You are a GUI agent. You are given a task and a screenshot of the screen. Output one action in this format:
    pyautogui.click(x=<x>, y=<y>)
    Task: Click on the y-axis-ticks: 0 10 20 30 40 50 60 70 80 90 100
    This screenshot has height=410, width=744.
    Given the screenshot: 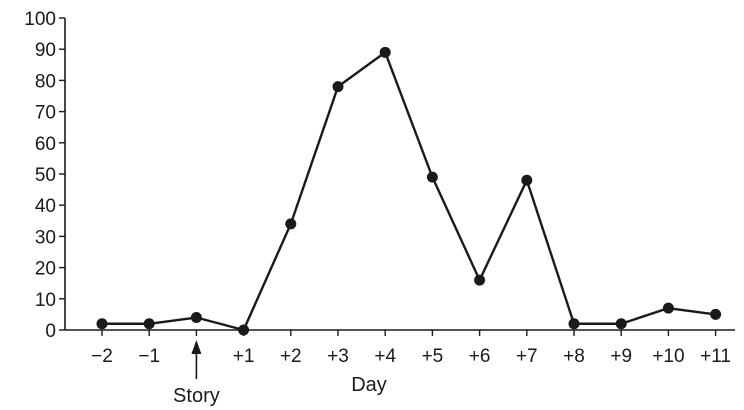 What is the action you would take?
    pyautogui.click(x=44, y=175)
    